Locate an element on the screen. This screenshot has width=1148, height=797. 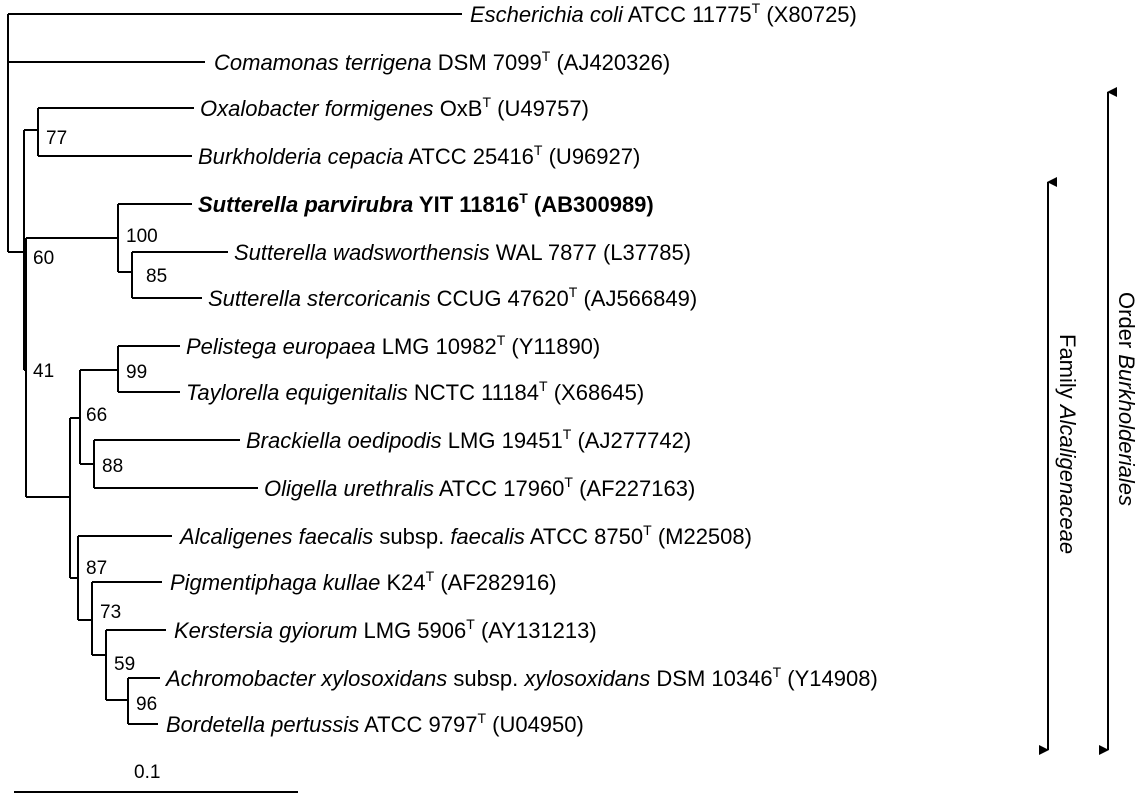
scale-bar-label: 0.1 is located at coordinates (147, 772).